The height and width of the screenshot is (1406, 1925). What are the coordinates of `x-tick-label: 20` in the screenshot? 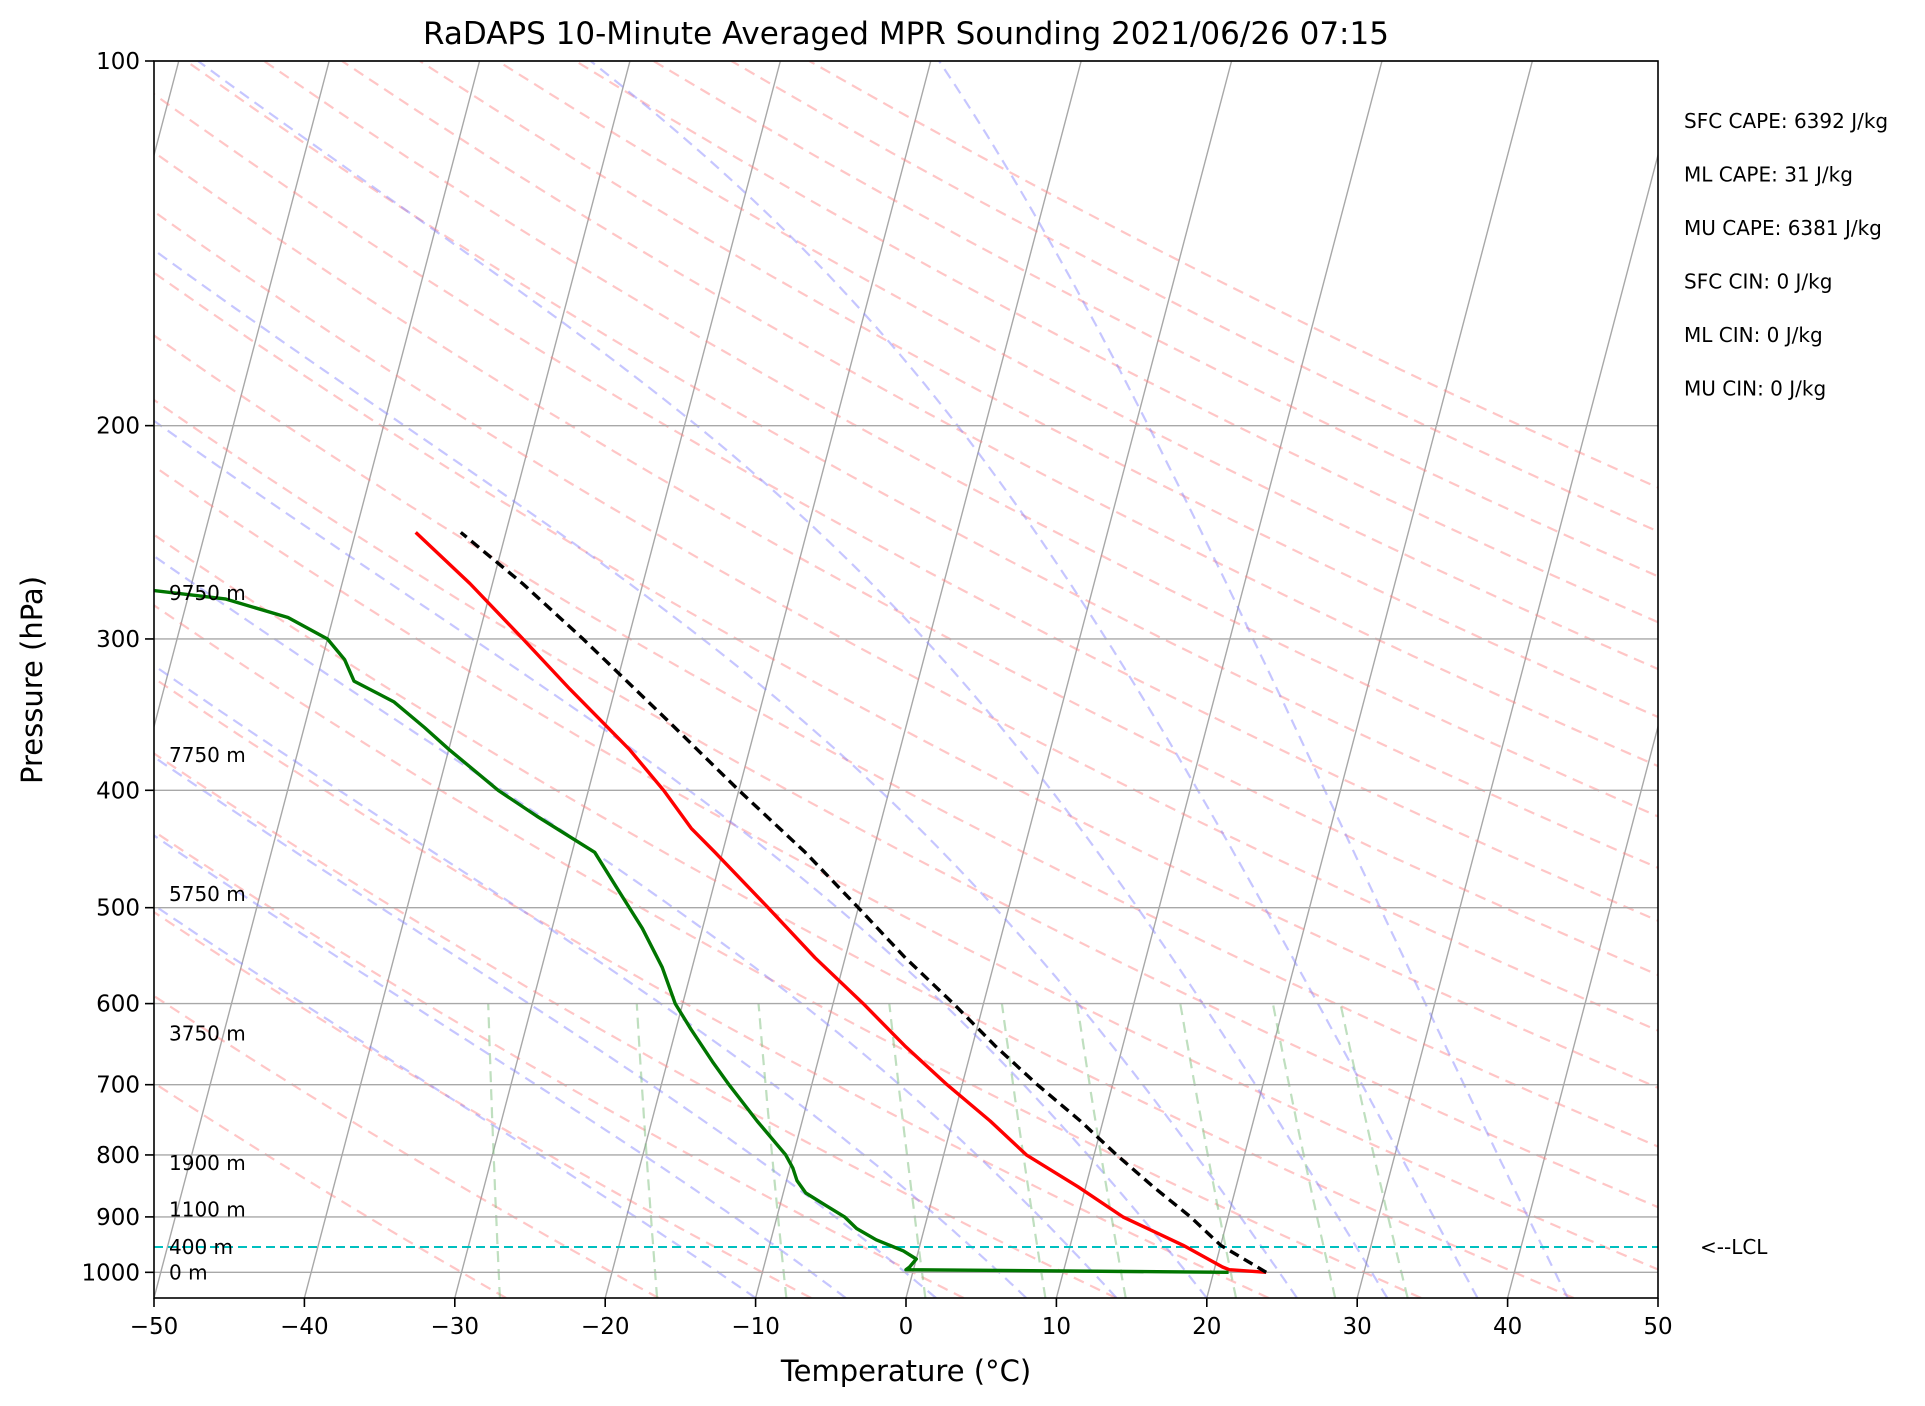 It's located at (1206, 1327).